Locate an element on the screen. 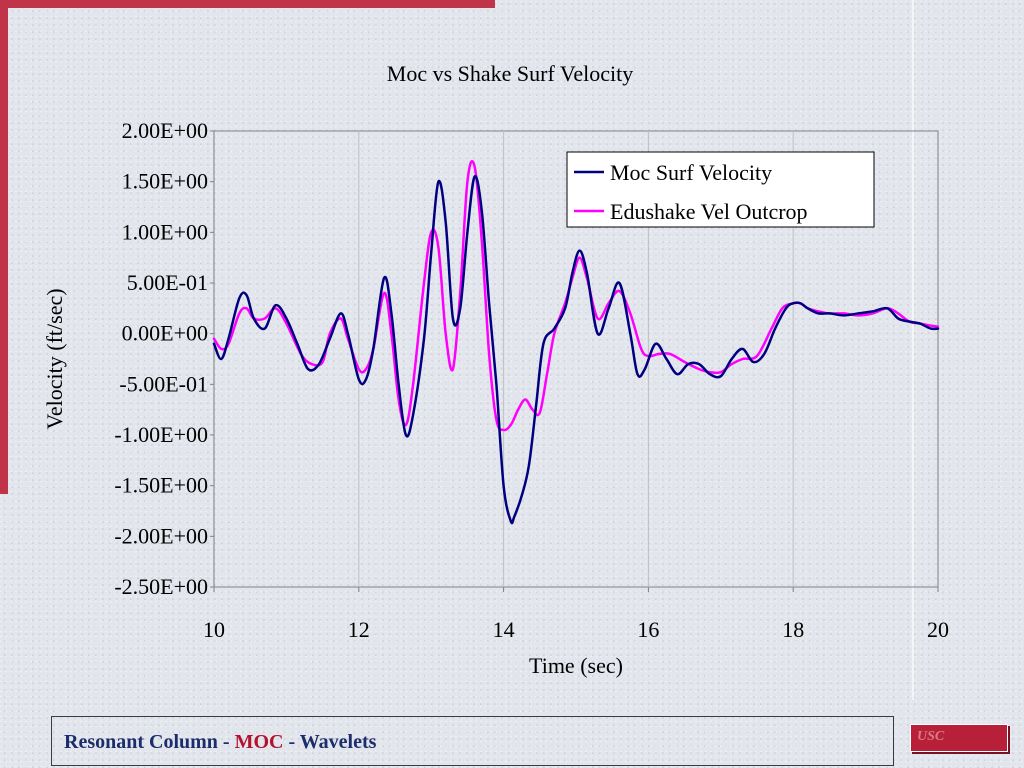 Image resolution: width=1024 pixels, height=768 pixels. x-tick-label: 12 is located at coordinates (359, 629).